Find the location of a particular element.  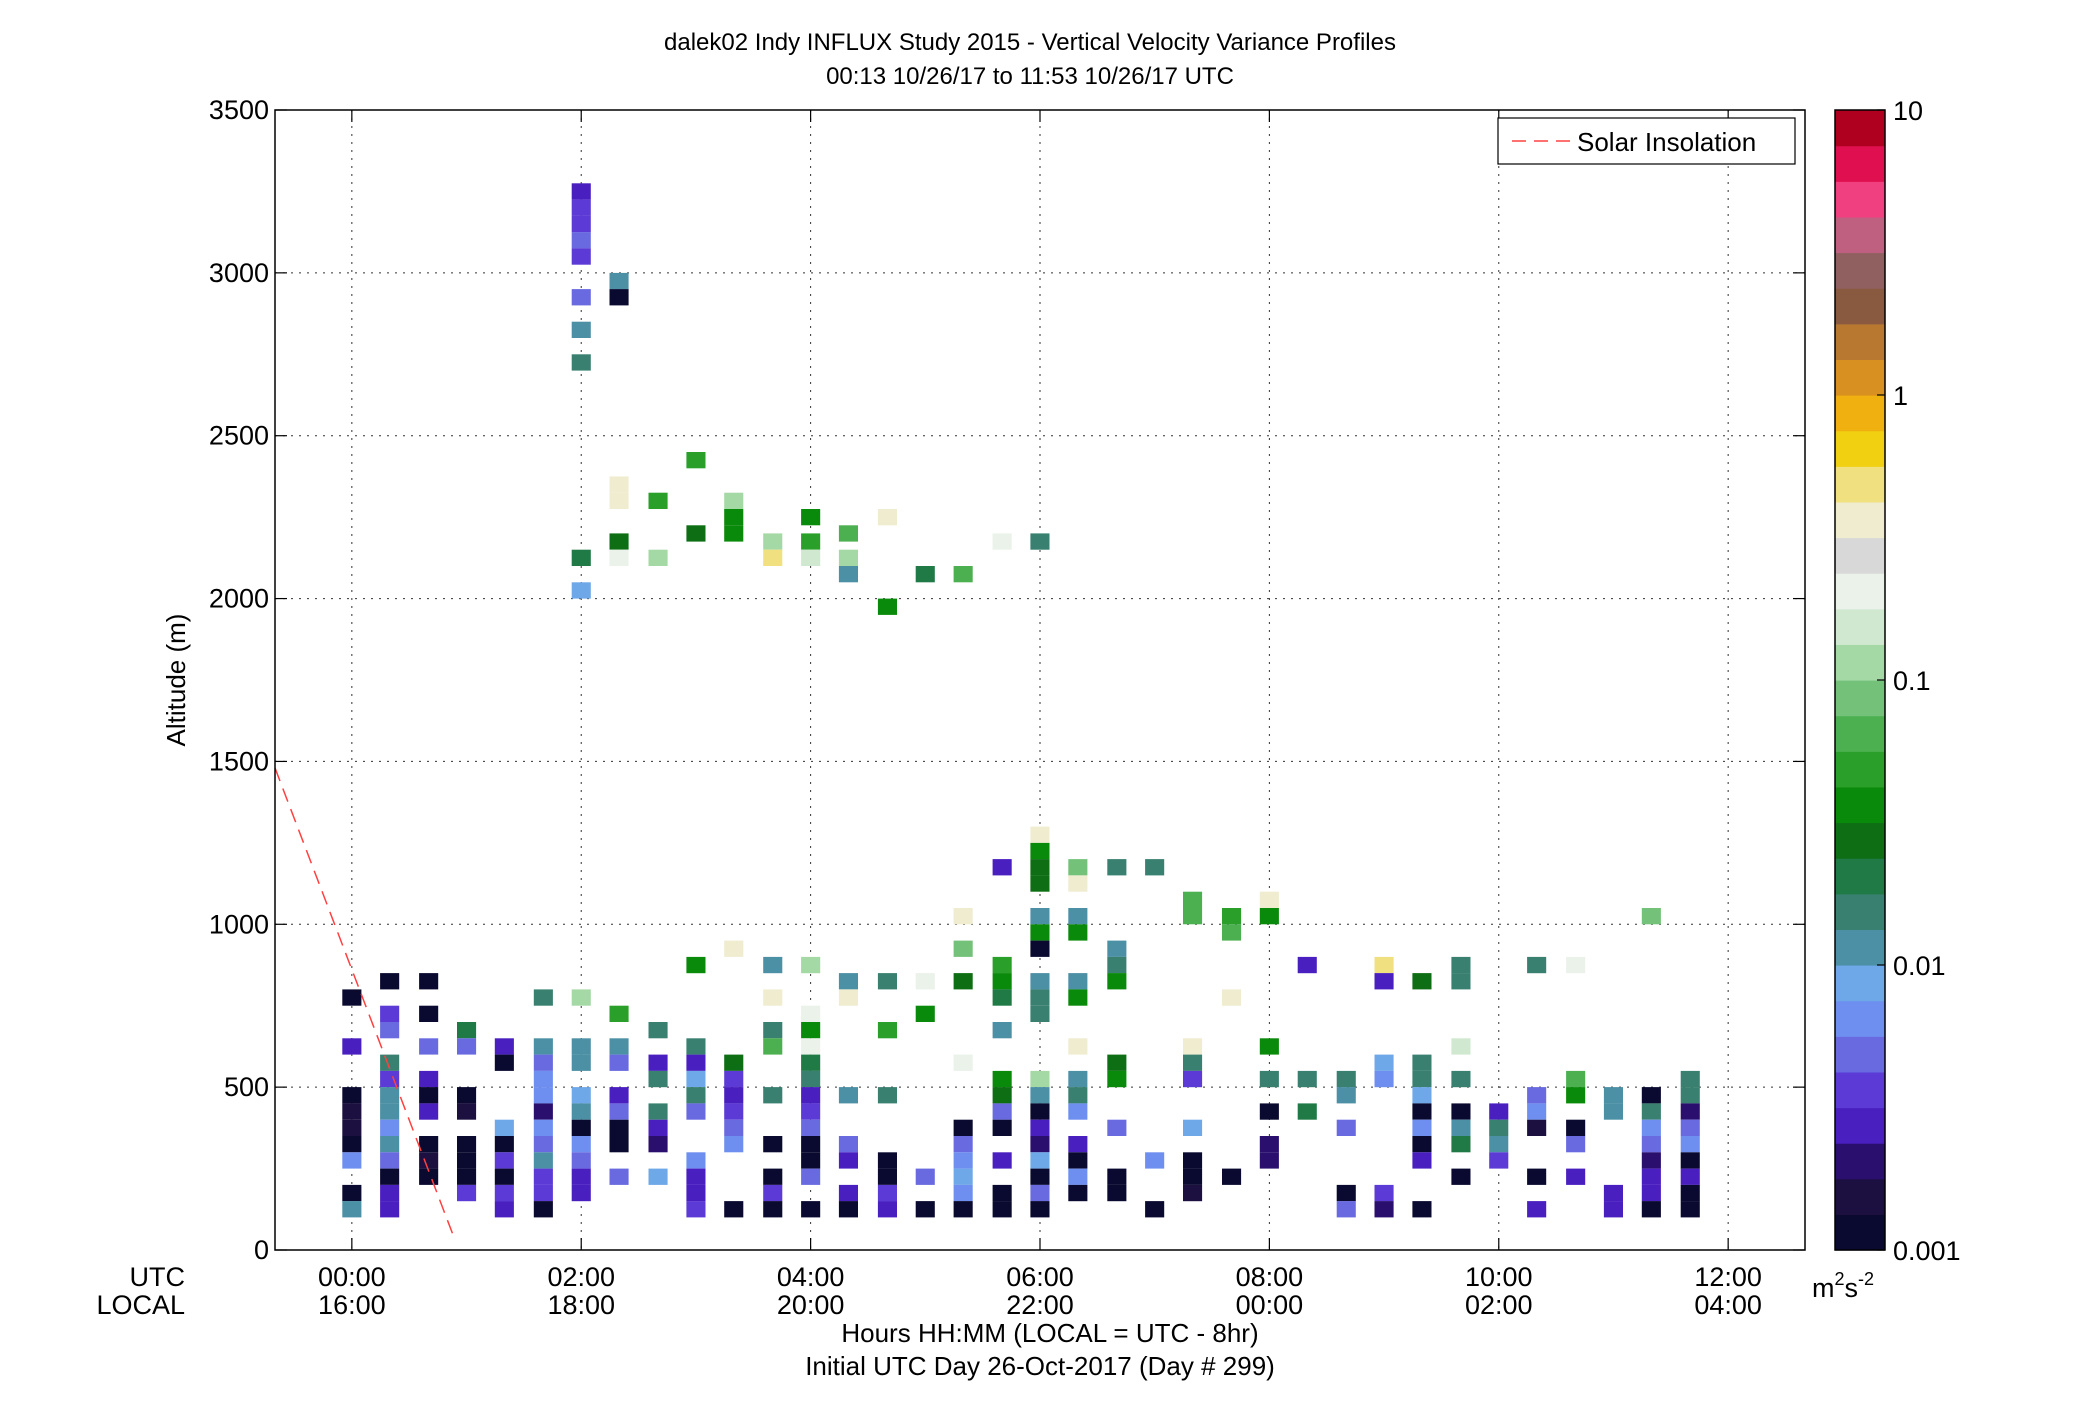

x-tick-label-local: 20:00 is located at coordinates (811, 1305).